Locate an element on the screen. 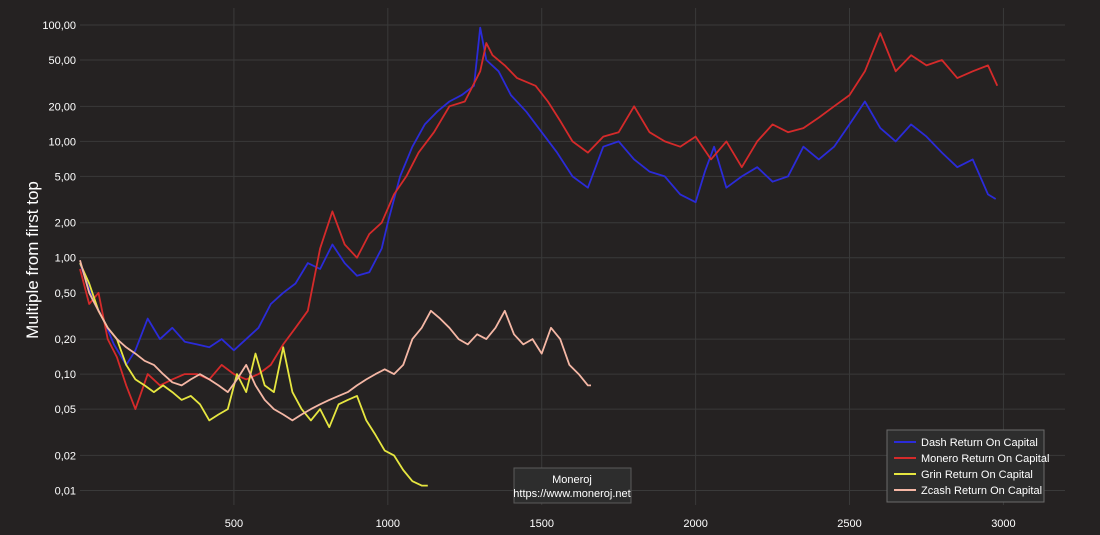 The height and width of the screenshot is (535, 1100). watermark-box: Moneroj https://www.moneroj.net is located at coordinates (572, 485).